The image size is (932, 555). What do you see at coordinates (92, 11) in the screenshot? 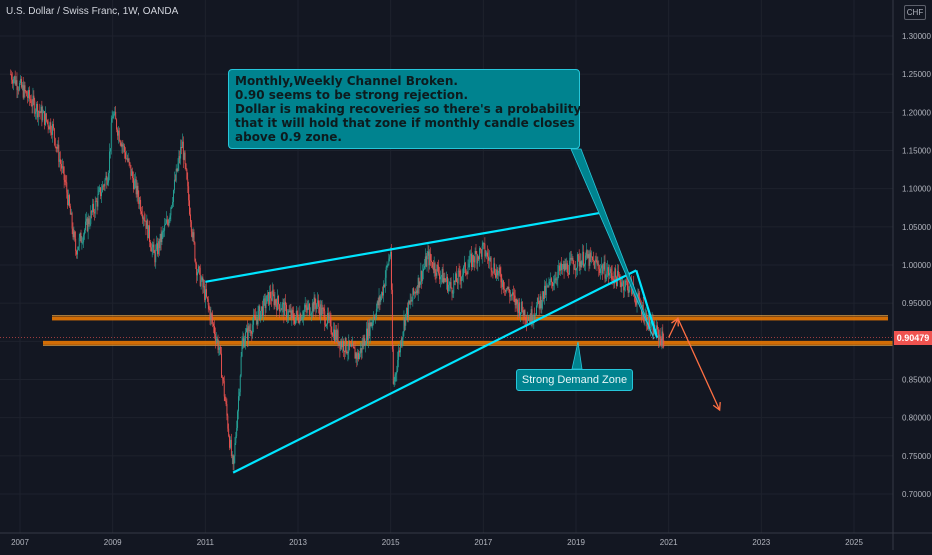
I see `symbol-title: U.S. Dollar / Swiss Franc, 1W, OANDA` at bounding box center [92, 11].